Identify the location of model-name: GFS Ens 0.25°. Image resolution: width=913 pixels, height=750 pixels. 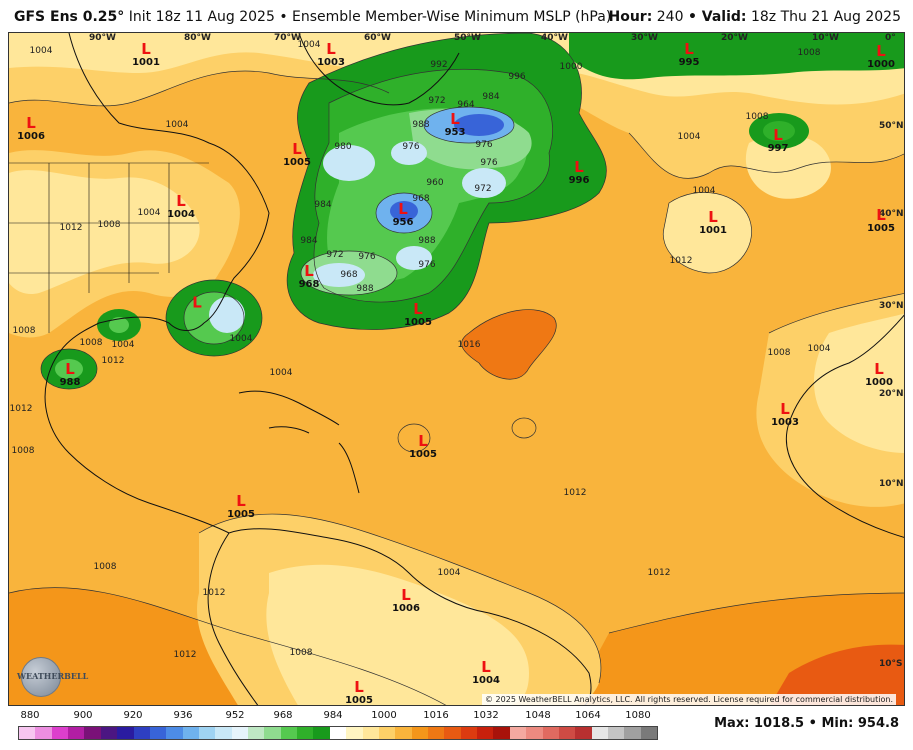
(69, 17).